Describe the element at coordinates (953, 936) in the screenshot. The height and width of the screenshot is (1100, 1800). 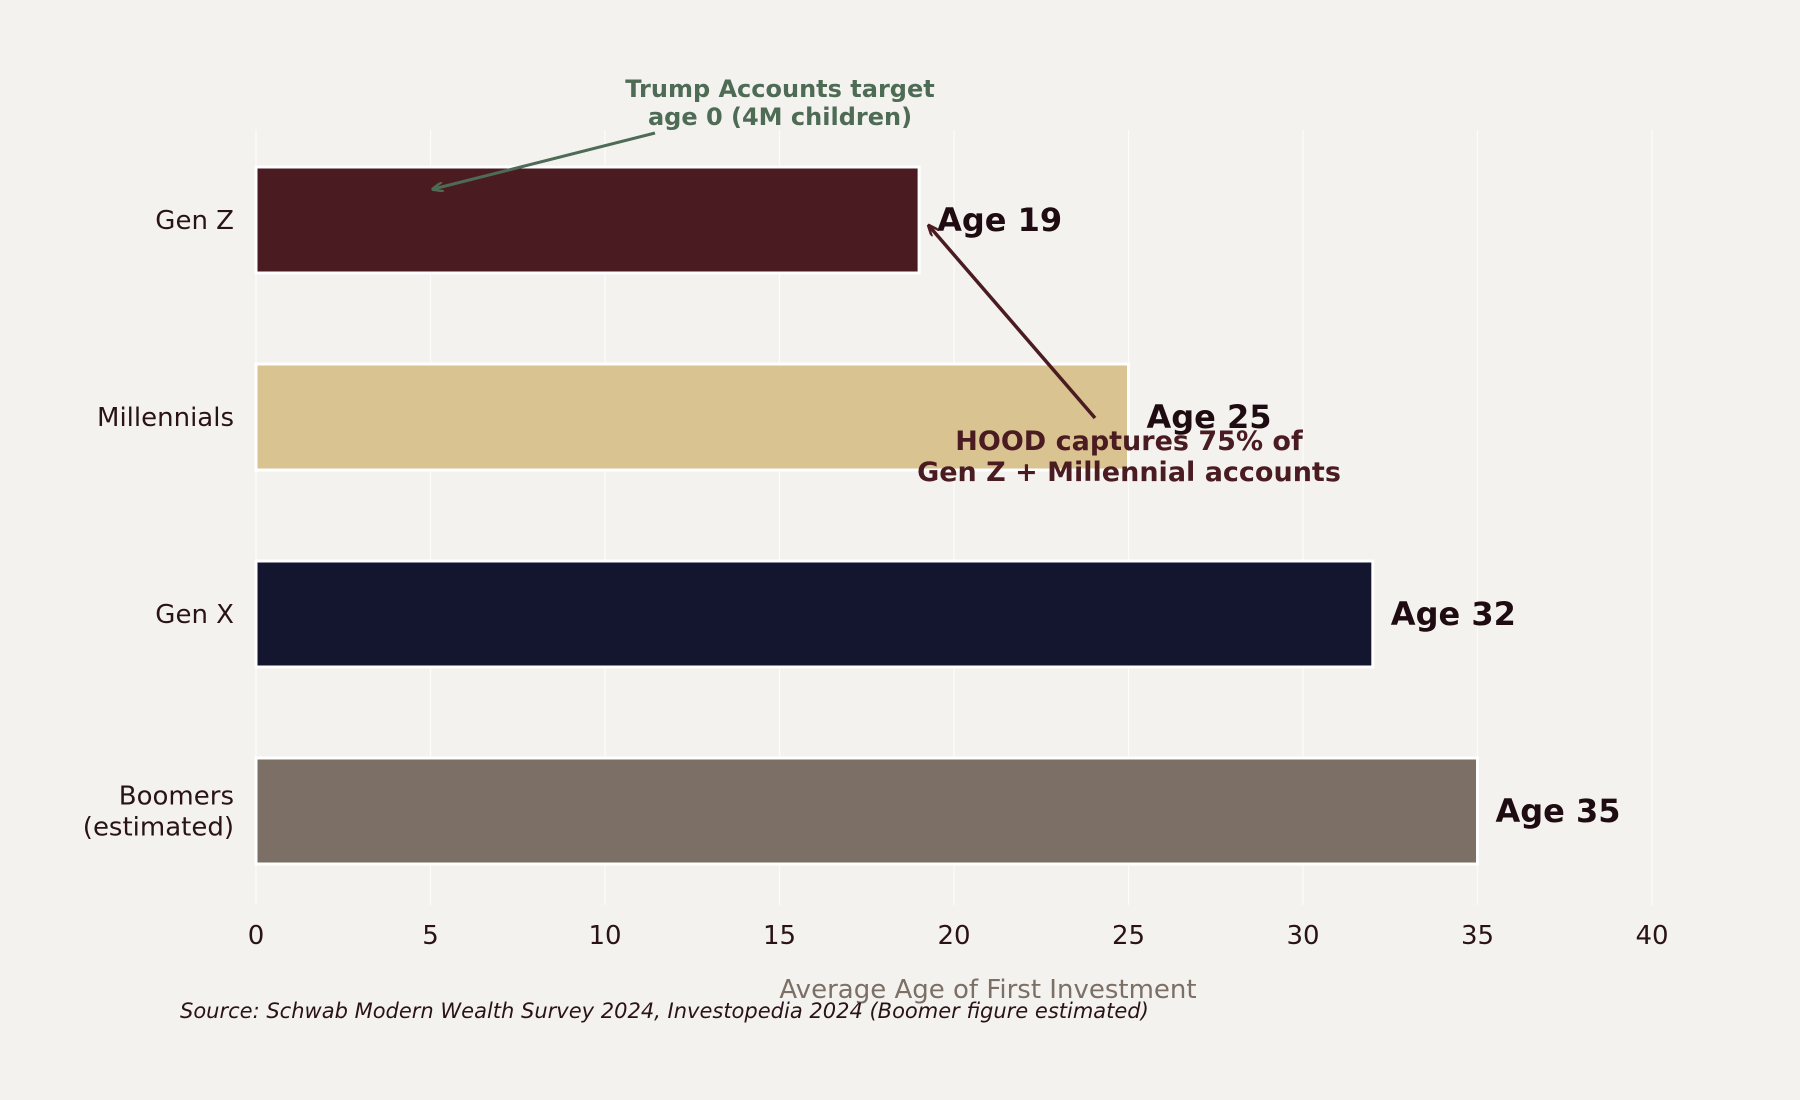
I see `x-tick-label-4: 20` at that location.